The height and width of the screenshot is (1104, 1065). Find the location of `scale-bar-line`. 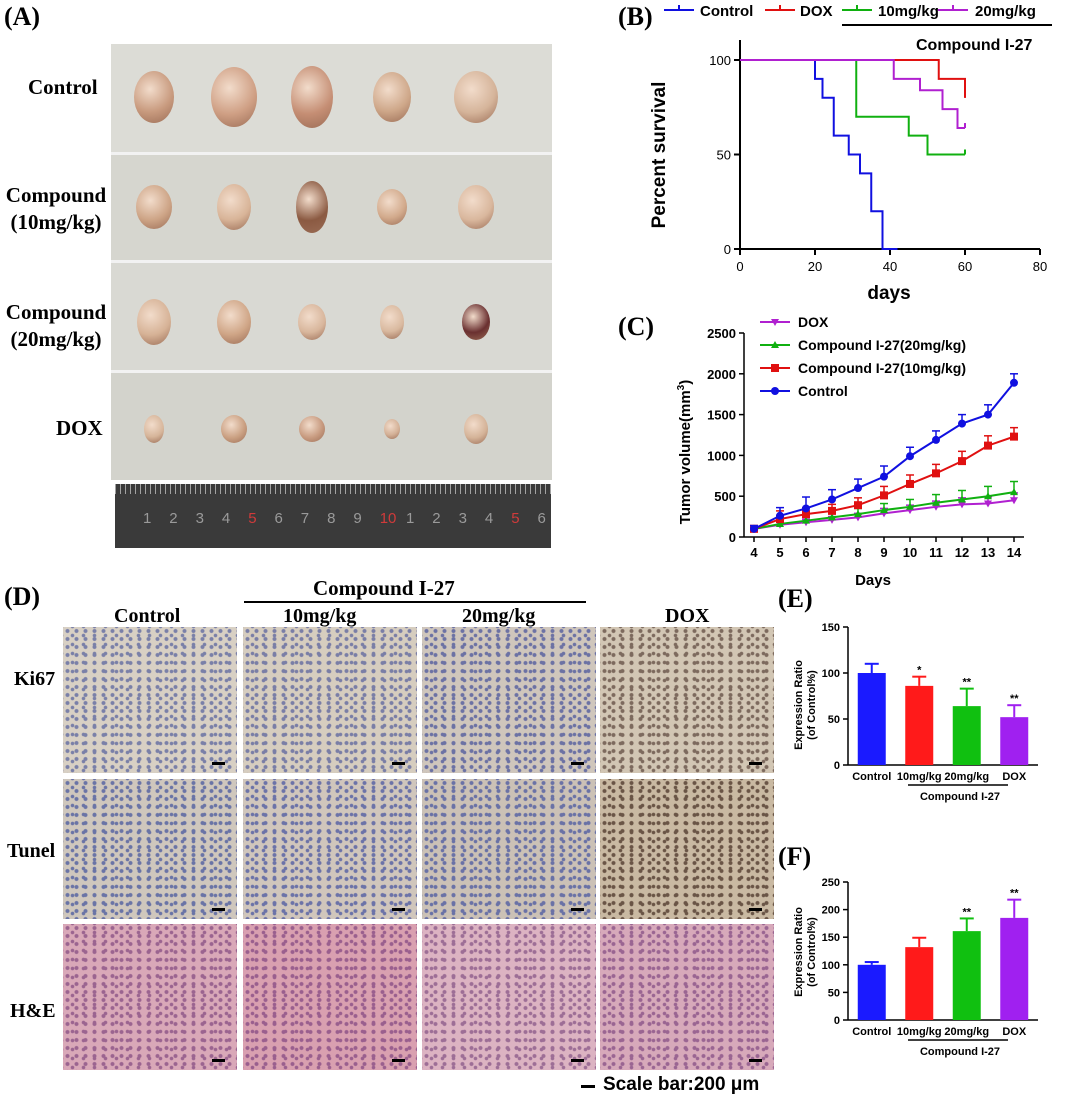

scale-bar-line is located at coordinates (588, 1086).